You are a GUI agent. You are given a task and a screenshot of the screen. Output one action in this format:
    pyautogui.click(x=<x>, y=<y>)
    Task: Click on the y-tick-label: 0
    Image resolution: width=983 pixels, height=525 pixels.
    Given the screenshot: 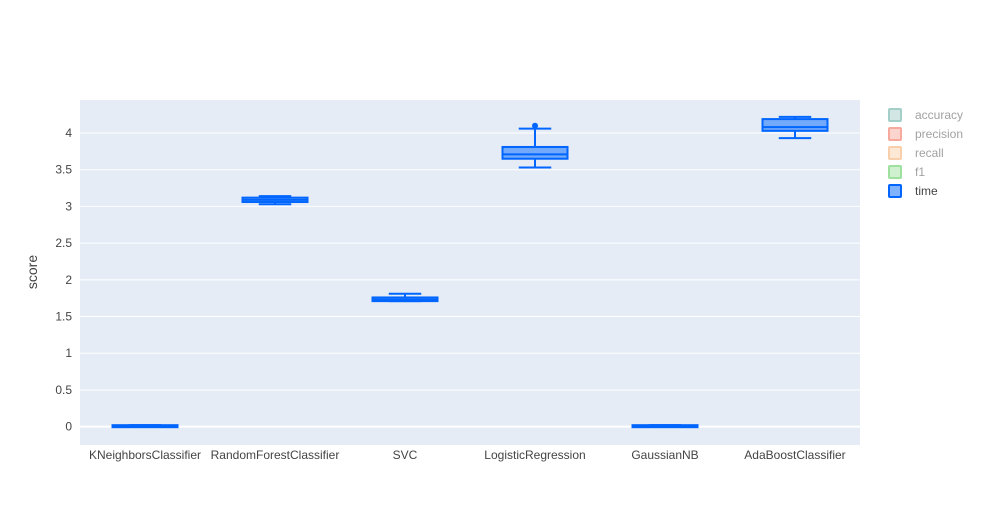 What is the action you would take?
    pyautogui.click(x=68, y=427)
    